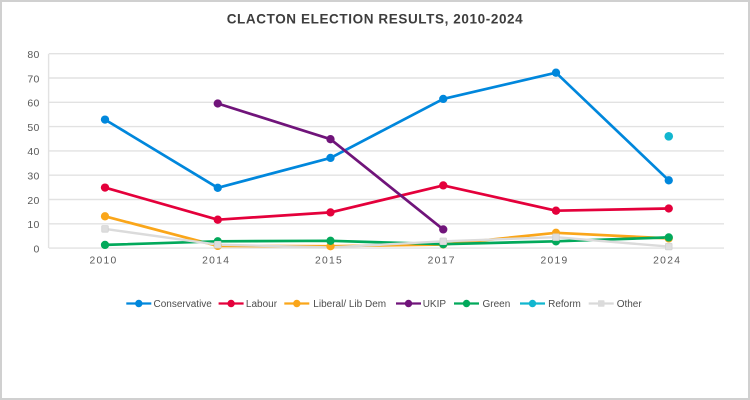 The width and height of the screenshot is (750, 400). Describe the element at coordinates (33, 55) in the screenshot. I see `svg-text: 80` at that location.